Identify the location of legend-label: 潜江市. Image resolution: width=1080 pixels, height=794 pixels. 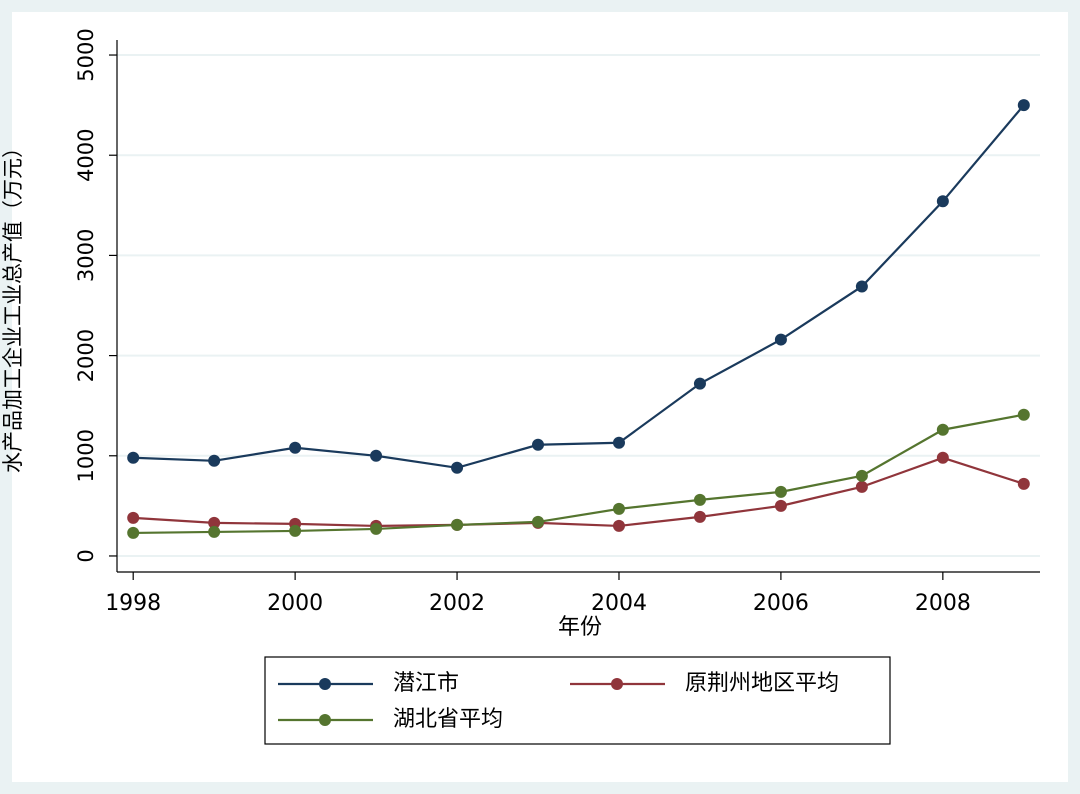
(426, 683).